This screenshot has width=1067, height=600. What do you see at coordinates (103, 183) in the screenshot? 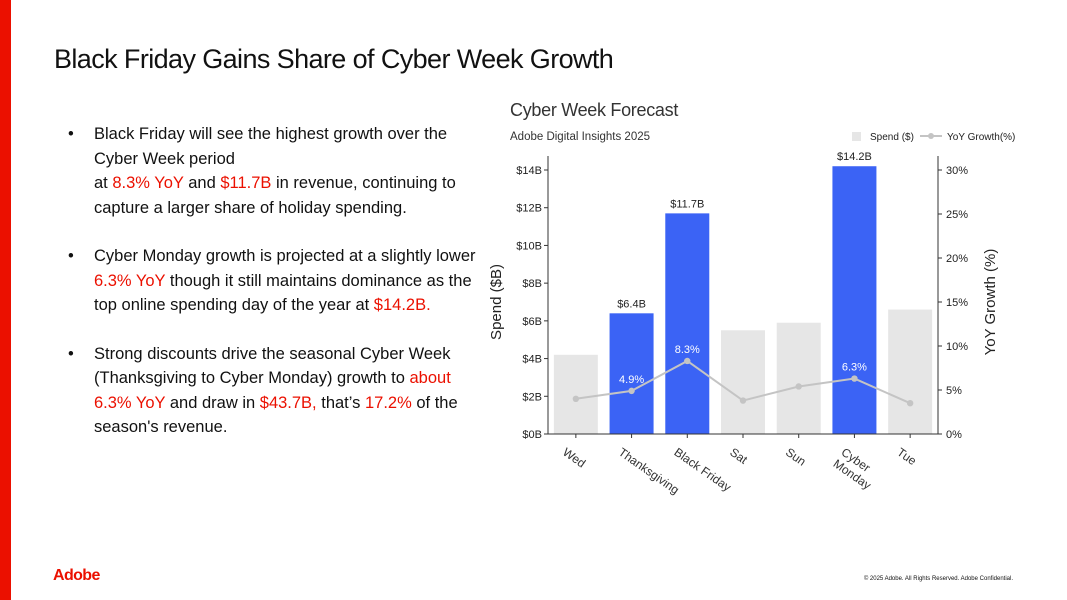
I see `bullet-text: at` at bounding box center [103, 183].